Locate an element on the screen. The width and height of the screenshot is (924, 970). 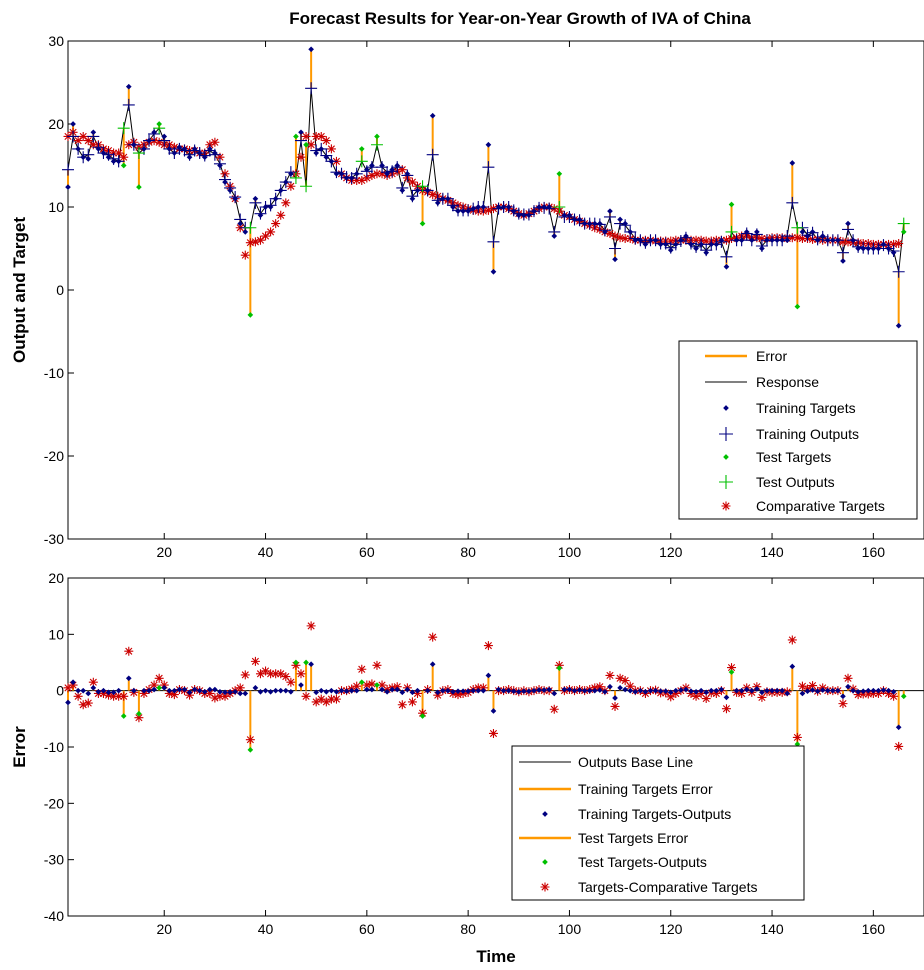
x-tick-label: 80 is located at coordinates (468, 929).